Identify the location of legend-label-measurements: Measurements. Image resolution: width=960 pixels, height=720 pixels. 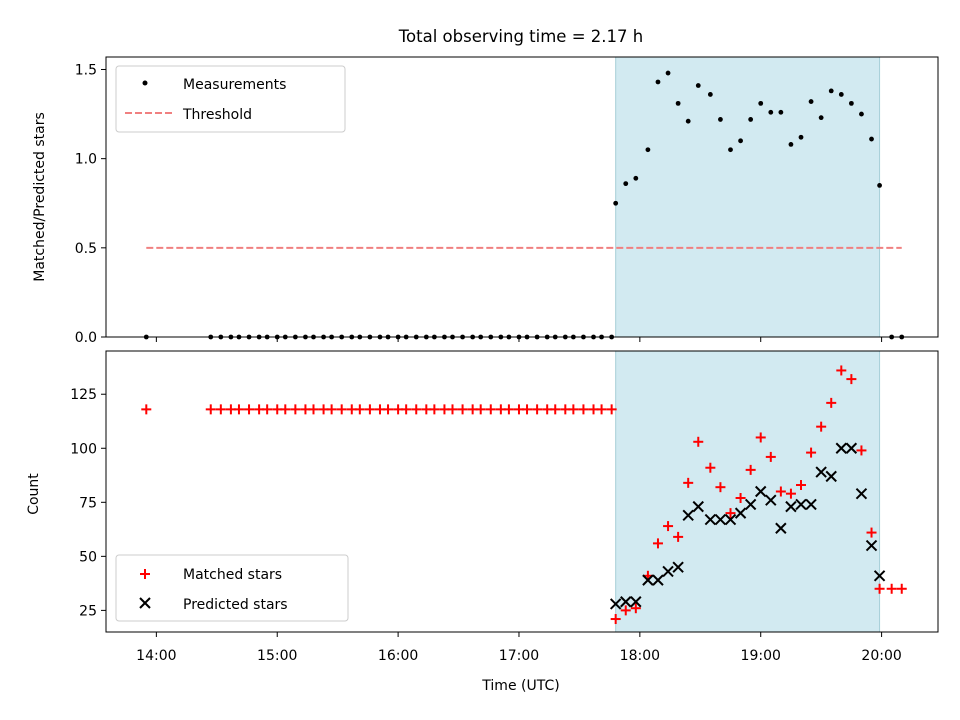
(234, 85).